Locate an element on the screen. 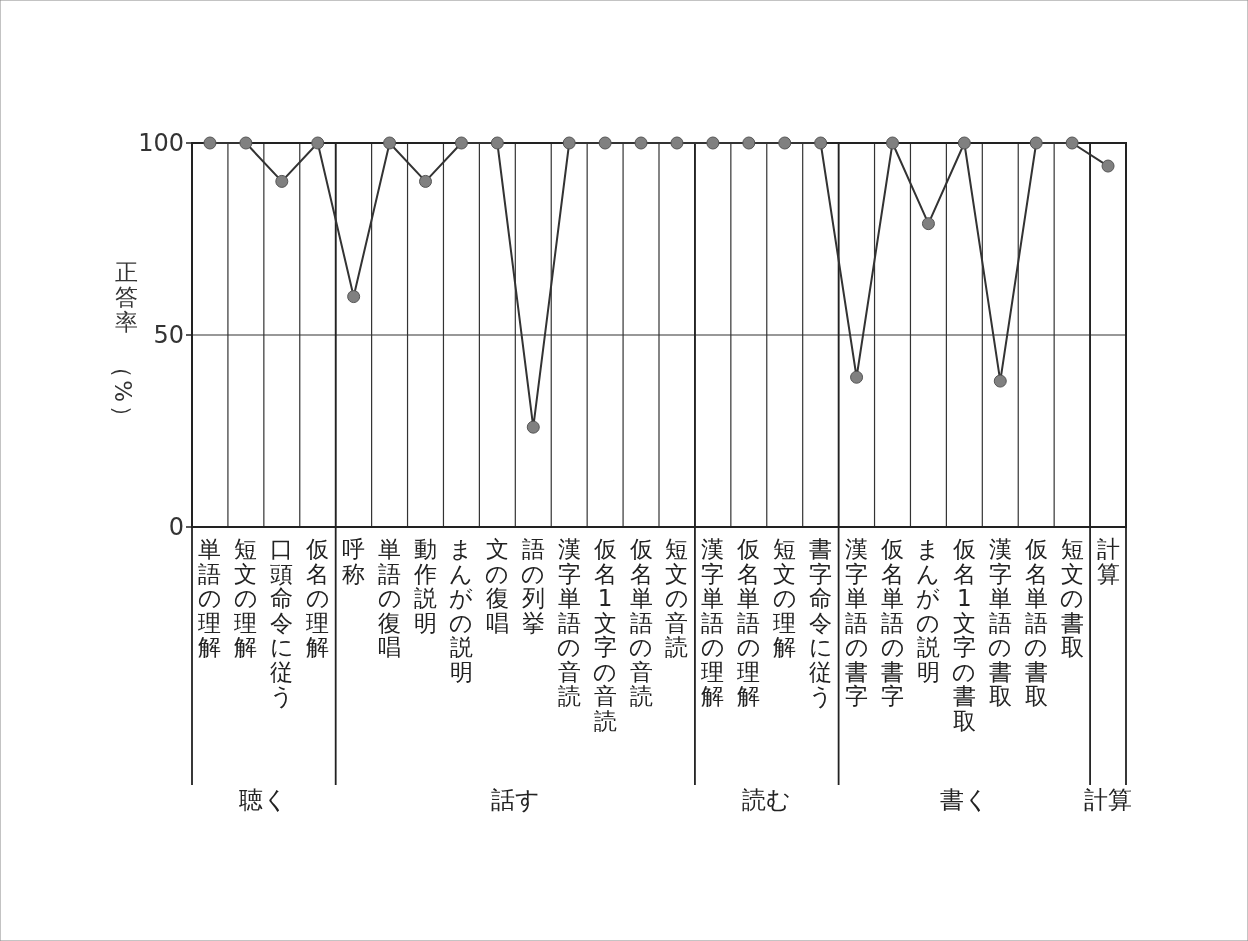 The width and height of the screenshot is (1248, 941). x-tick-label: 仮名単語の理解 is located at coordinates (748, 623).